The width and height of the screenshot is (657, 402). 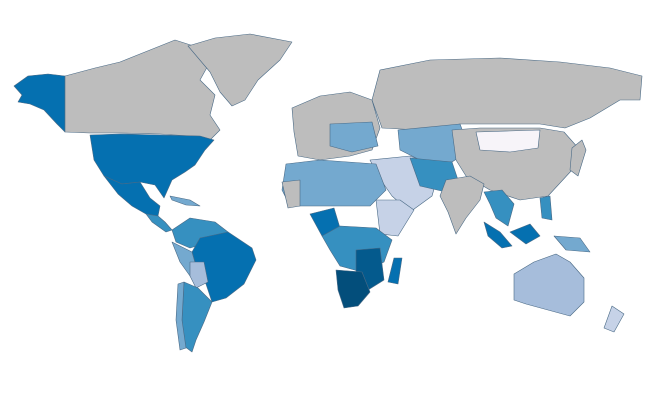 I want to click on usa, so click(x=152, y=166).